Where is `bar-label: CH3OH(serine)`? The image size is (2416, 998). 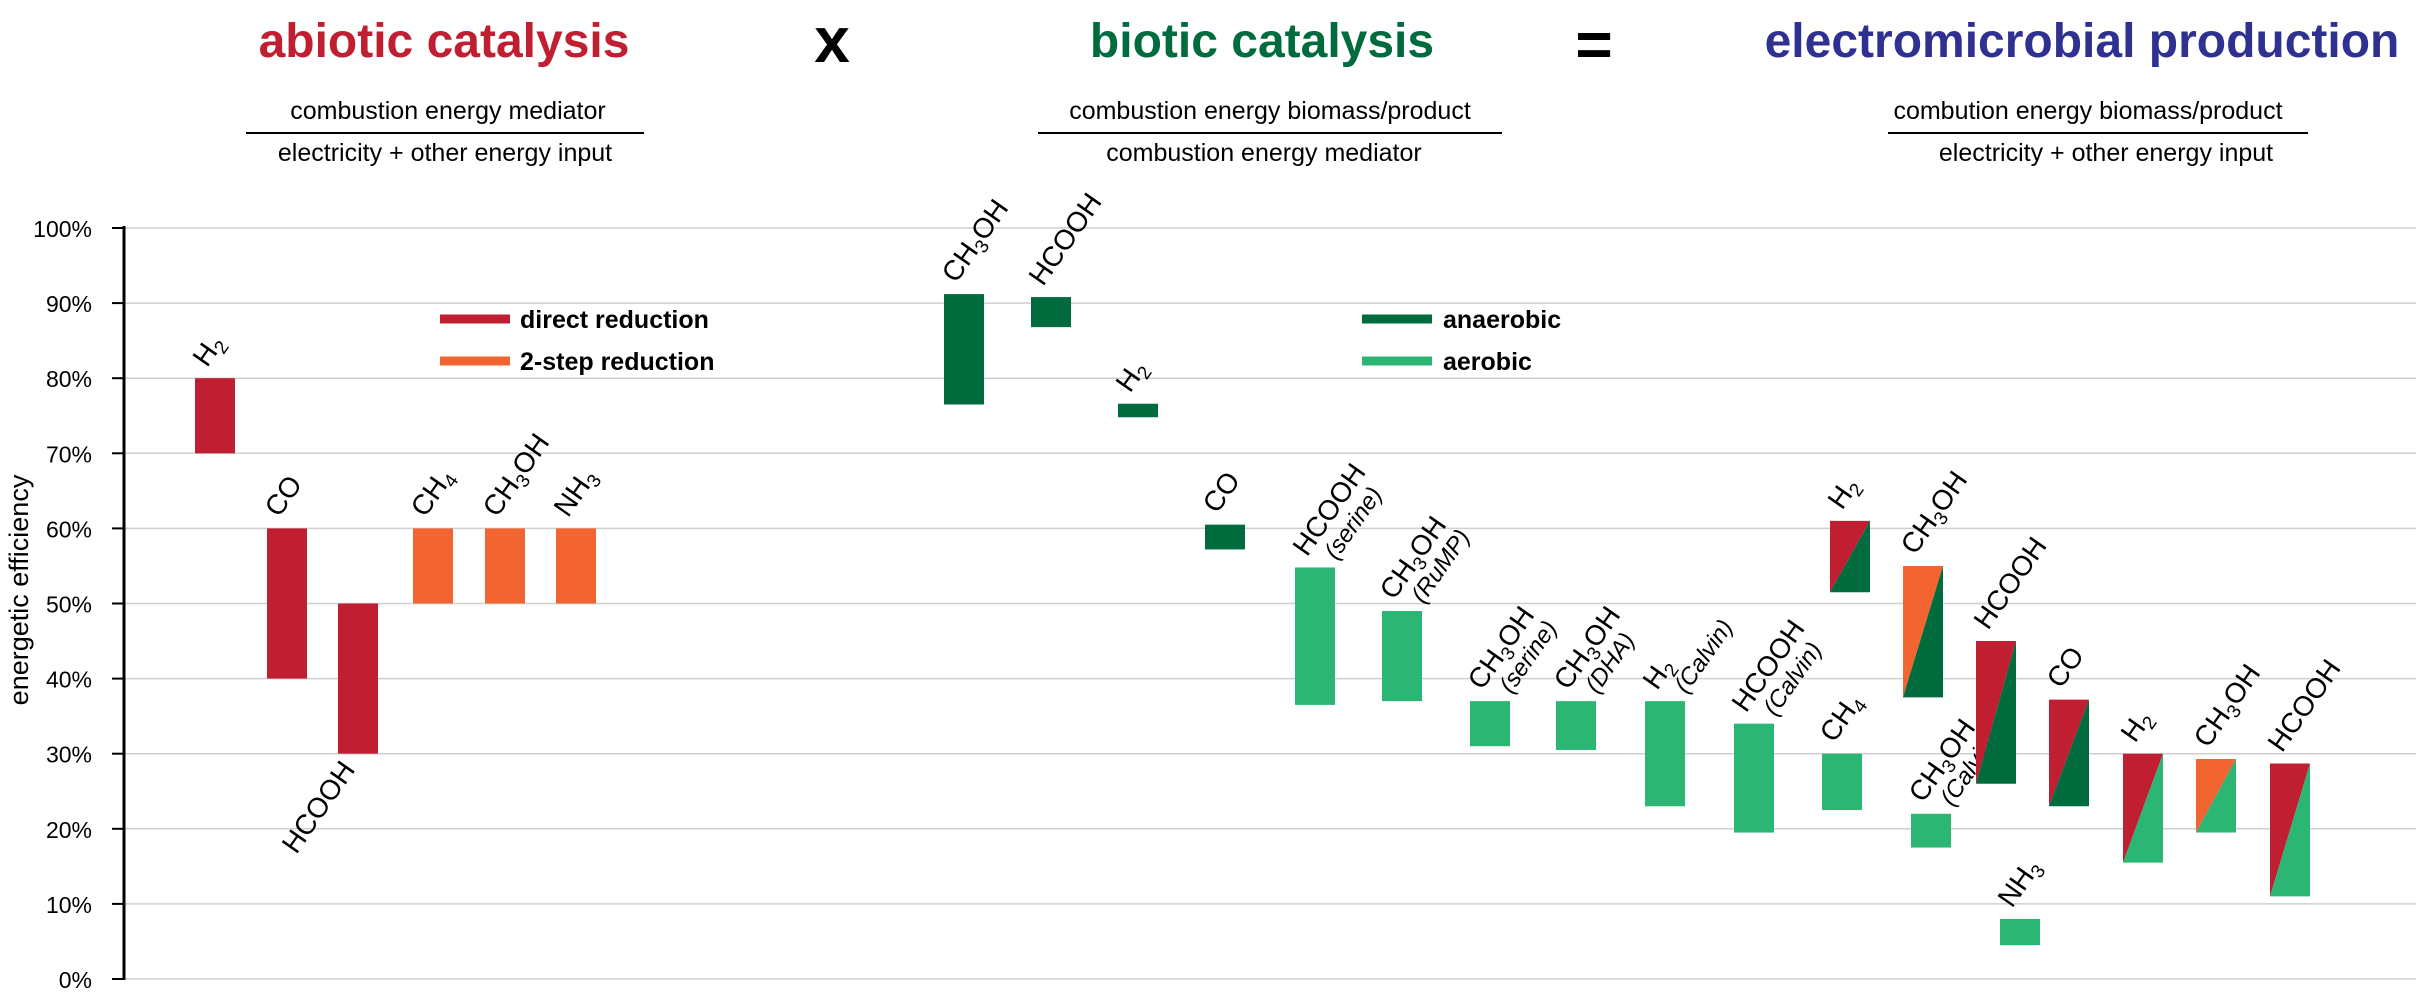 bar-label: CH3OH(serine) is located at coordinates (1512, 649).